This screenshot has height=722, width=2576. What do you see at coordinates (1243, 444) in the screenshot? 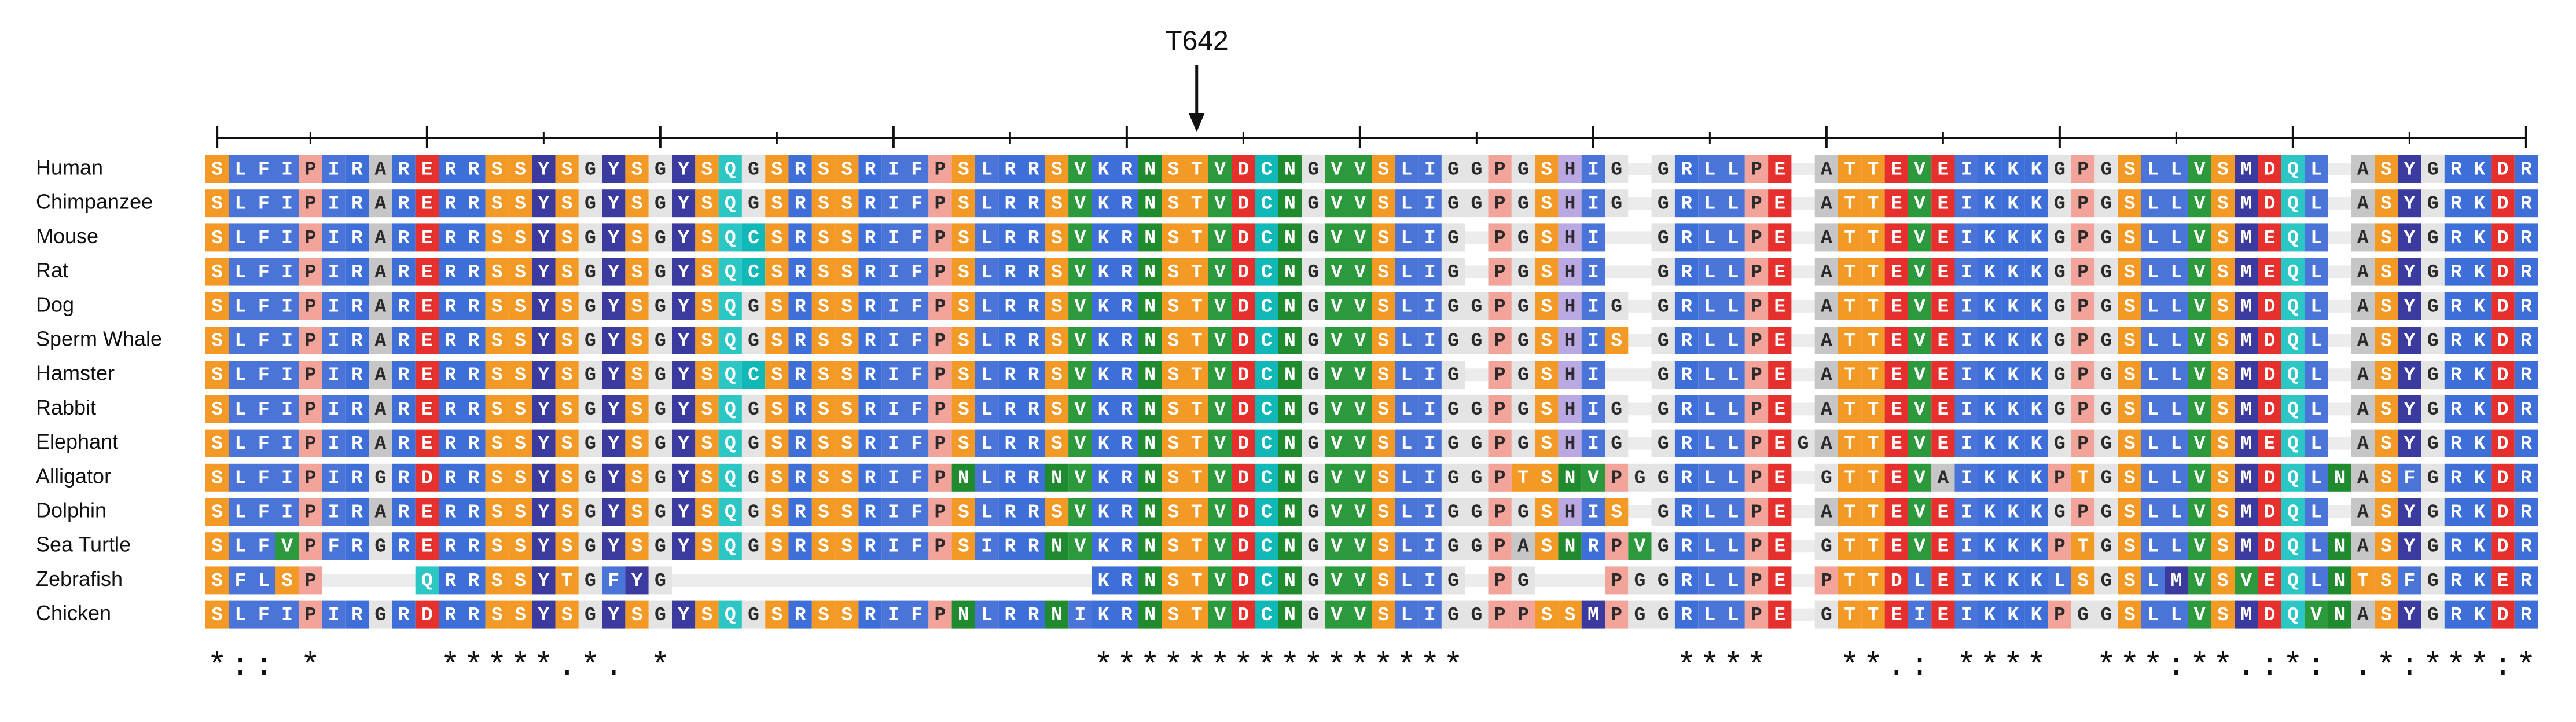
I see `residue: D` at bounding box center [1243, 444].